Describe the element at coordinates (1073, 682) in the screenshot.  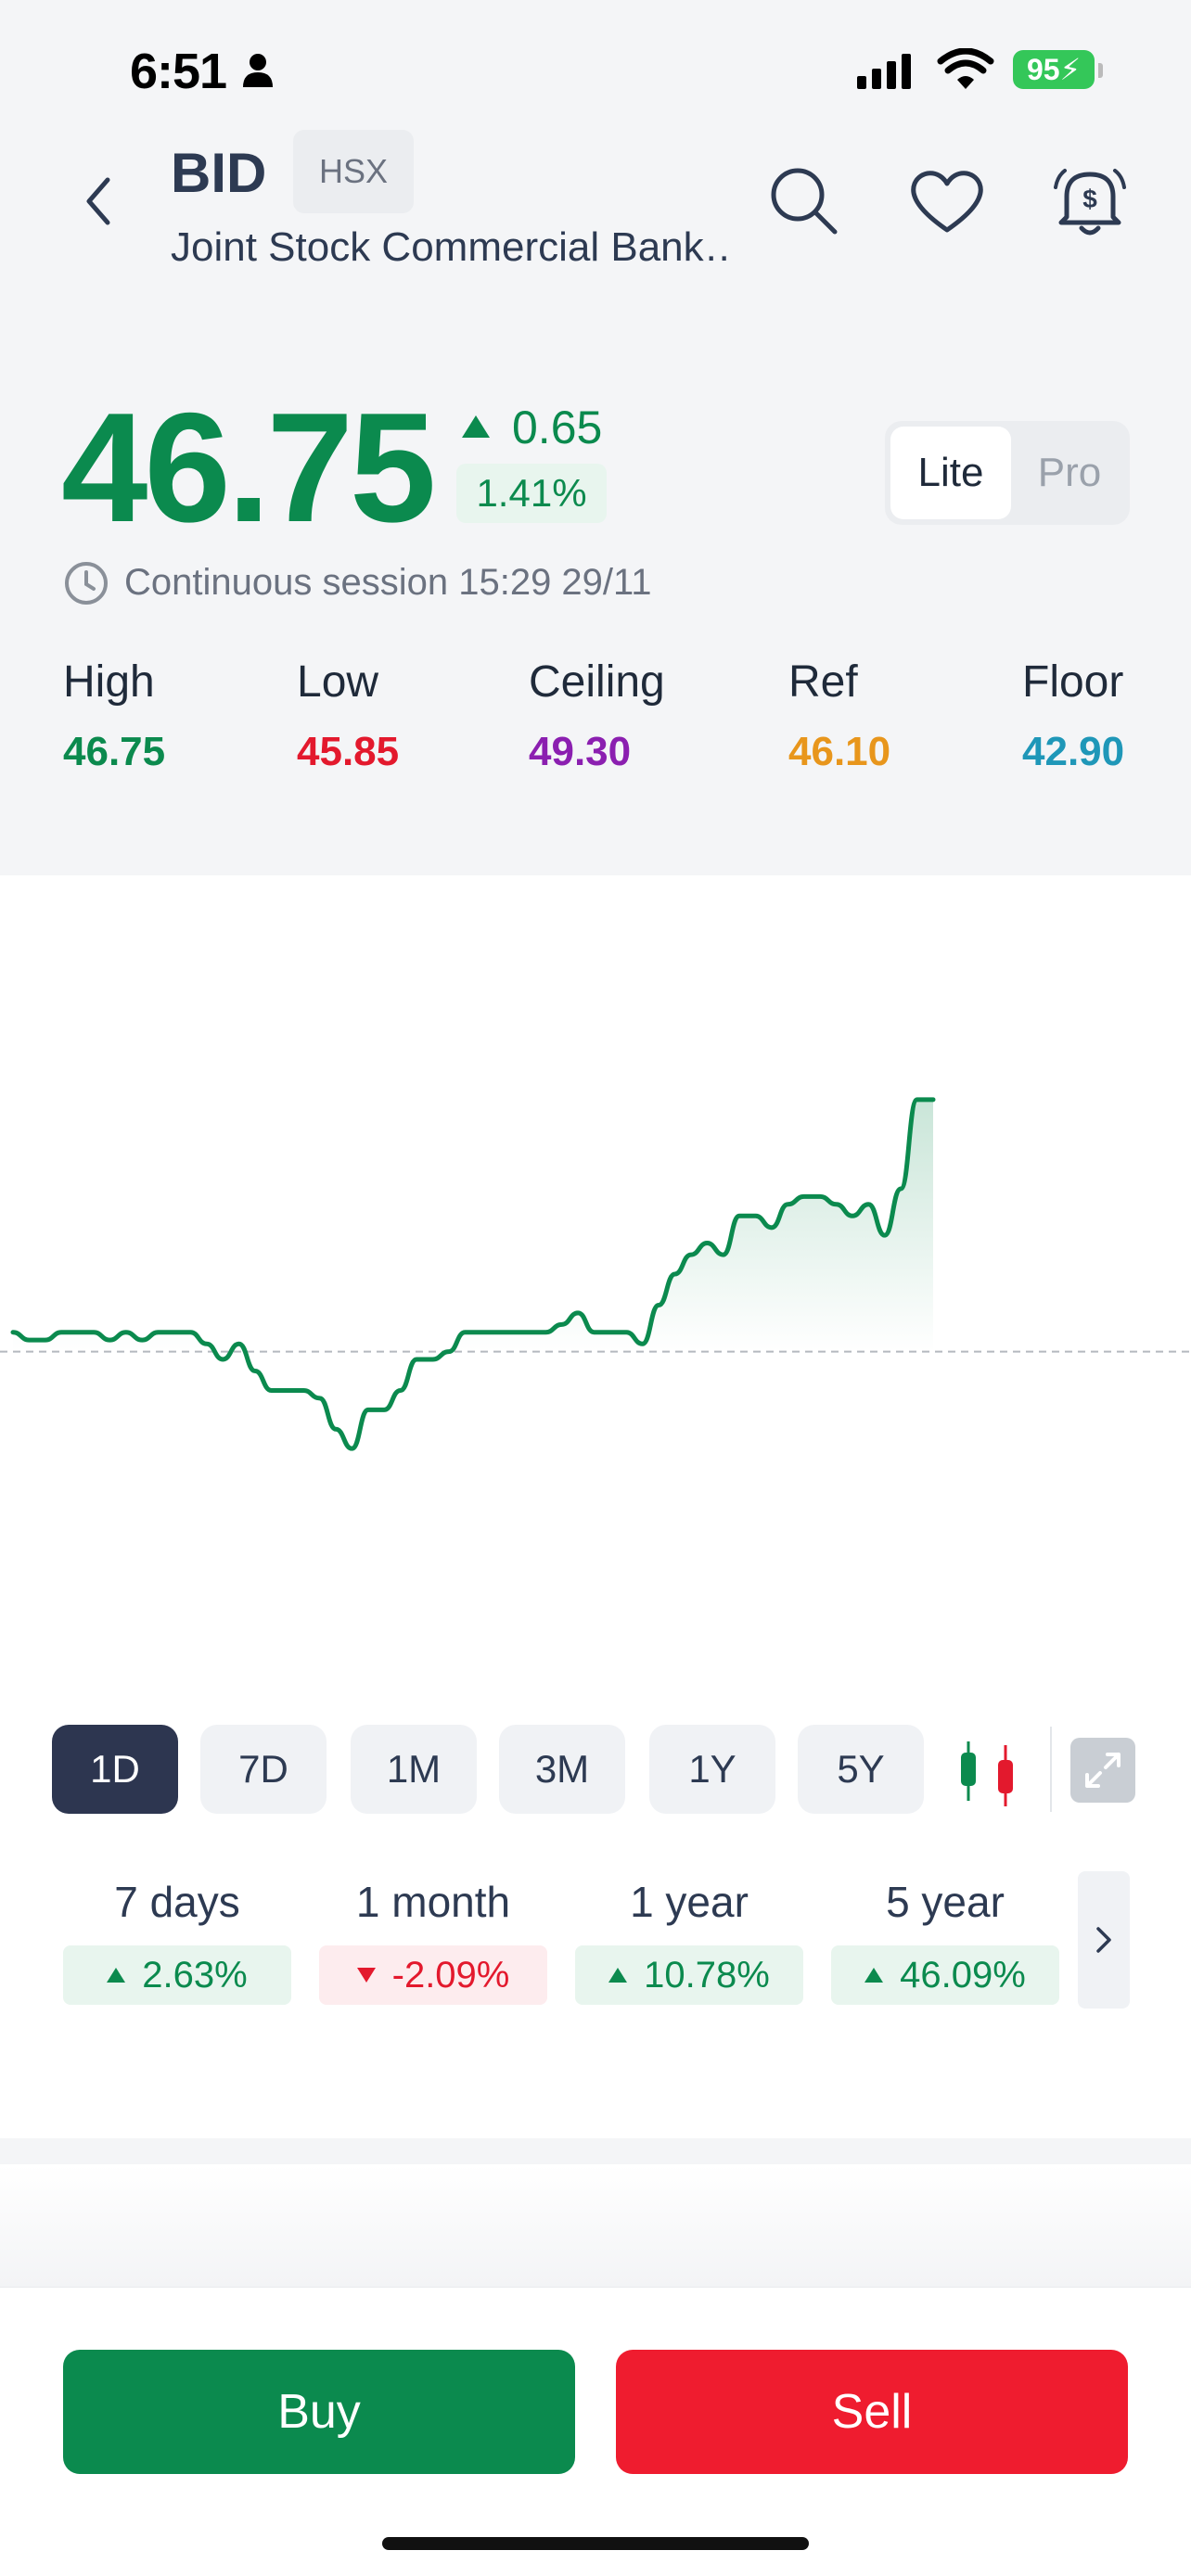
I see `stat-label-floor: Floor` at that location.